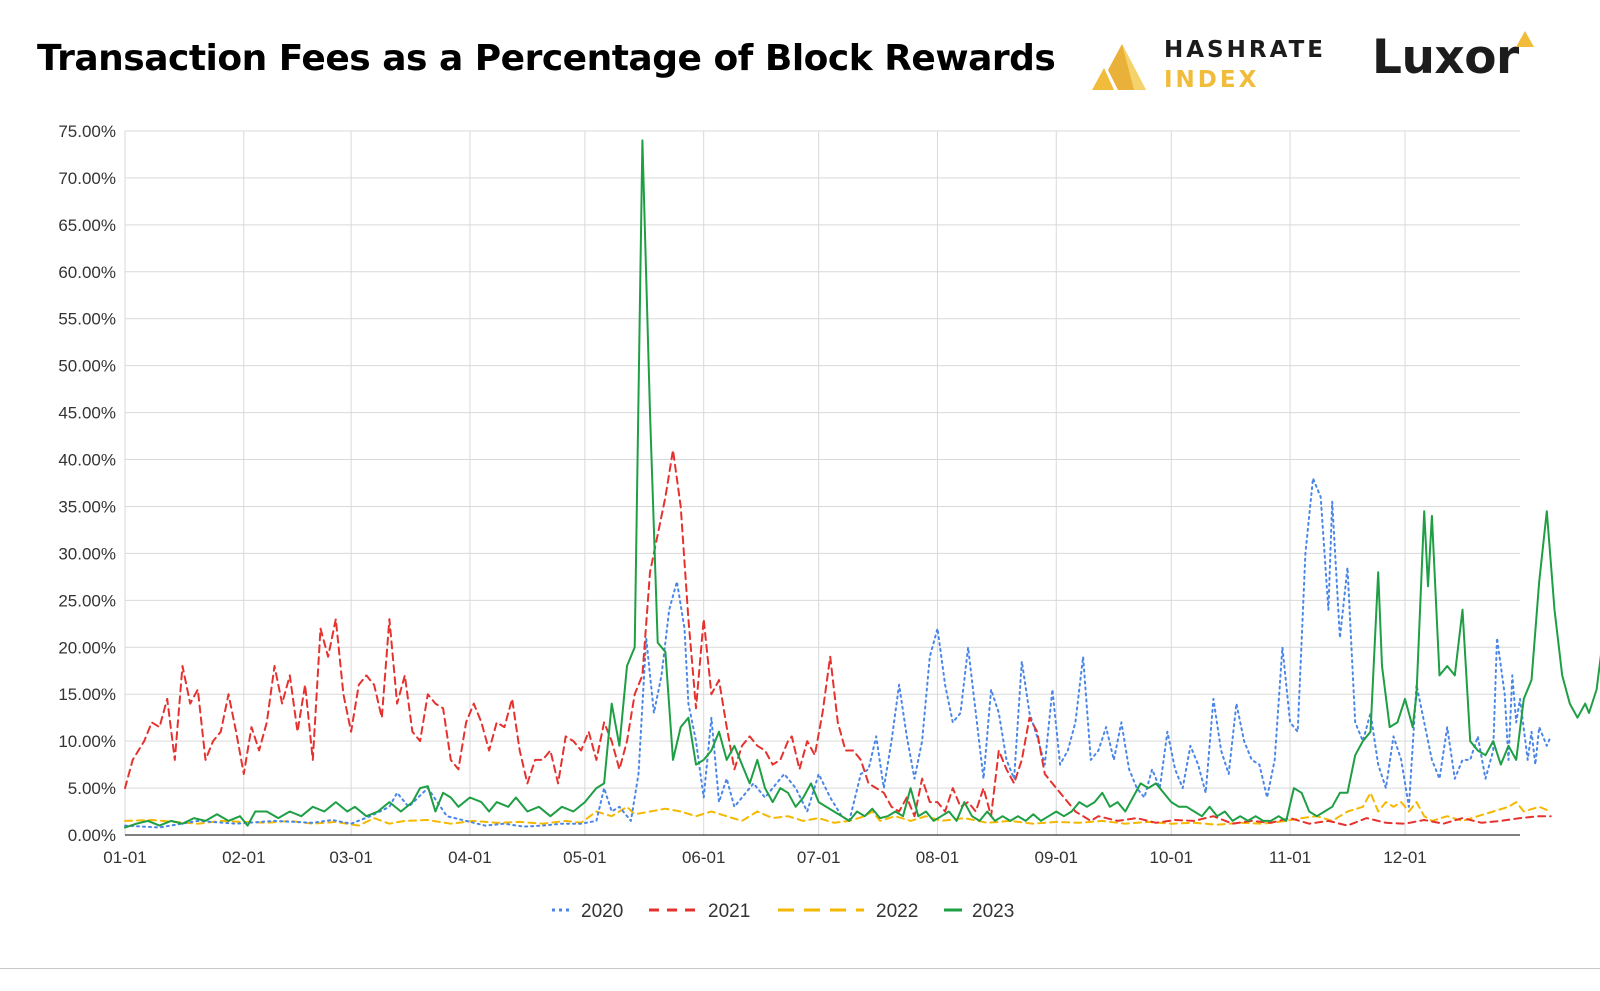 This screenshot has height=991, width=1600. Describe the element at coordinates (87, 600) in the screenshot. I see `y-tick-label: 25.00%` at that location.